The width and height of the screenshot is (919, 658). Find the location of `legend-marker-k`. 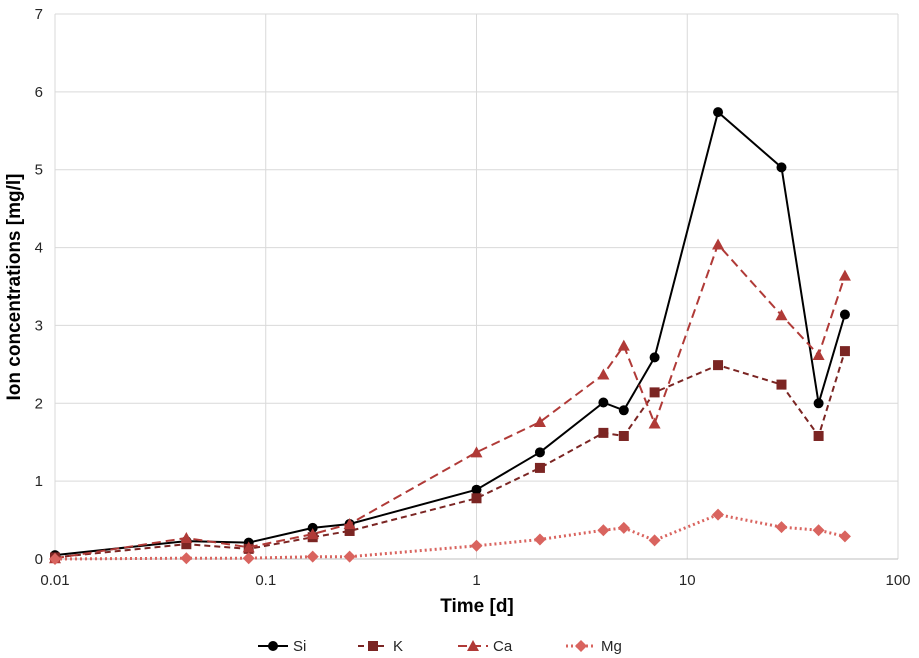

legend-marker-k is located at coordinates (373, 646).